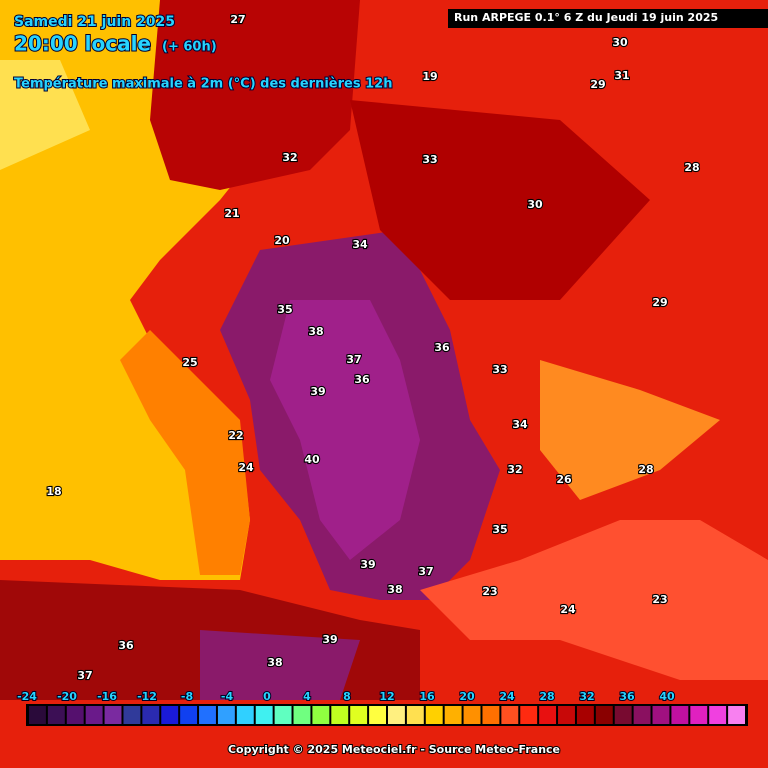 This screenshot has height=768, width=768. Describe the element at coordinates (564, 479) in the screenshot. I see `temperature-label: 26` at that location.